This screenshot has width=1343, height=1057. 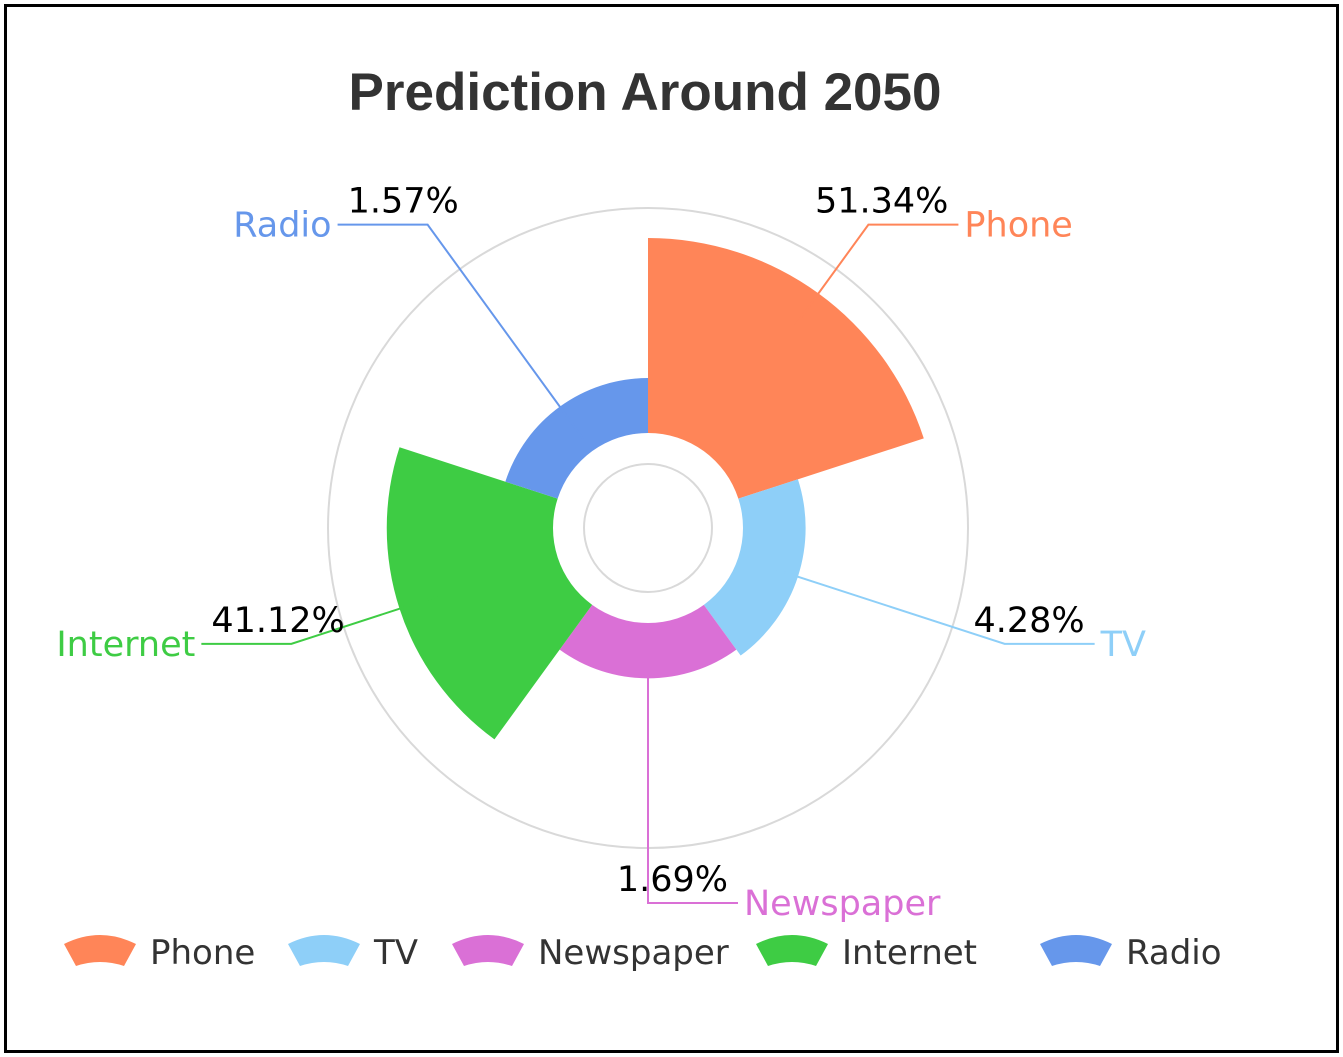 I want to click on slice-phone, so click(x=786, y=368).